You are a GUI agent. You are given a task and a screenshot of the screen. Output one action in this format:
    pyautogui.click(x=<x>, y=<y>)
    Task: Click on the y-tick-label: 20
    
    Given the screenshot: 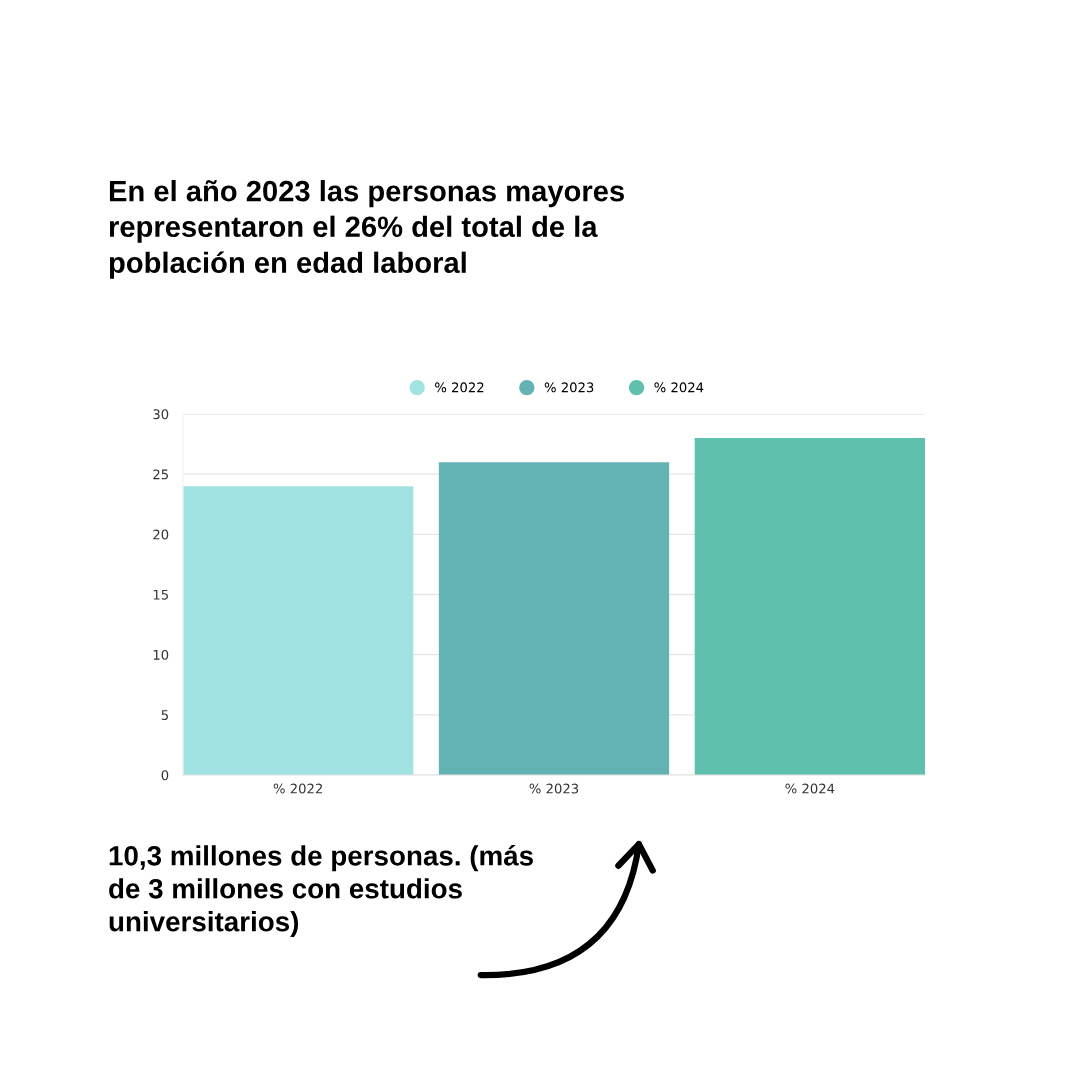 What is the action you would take?
    pyautogui.click(x=161, y=534)
    